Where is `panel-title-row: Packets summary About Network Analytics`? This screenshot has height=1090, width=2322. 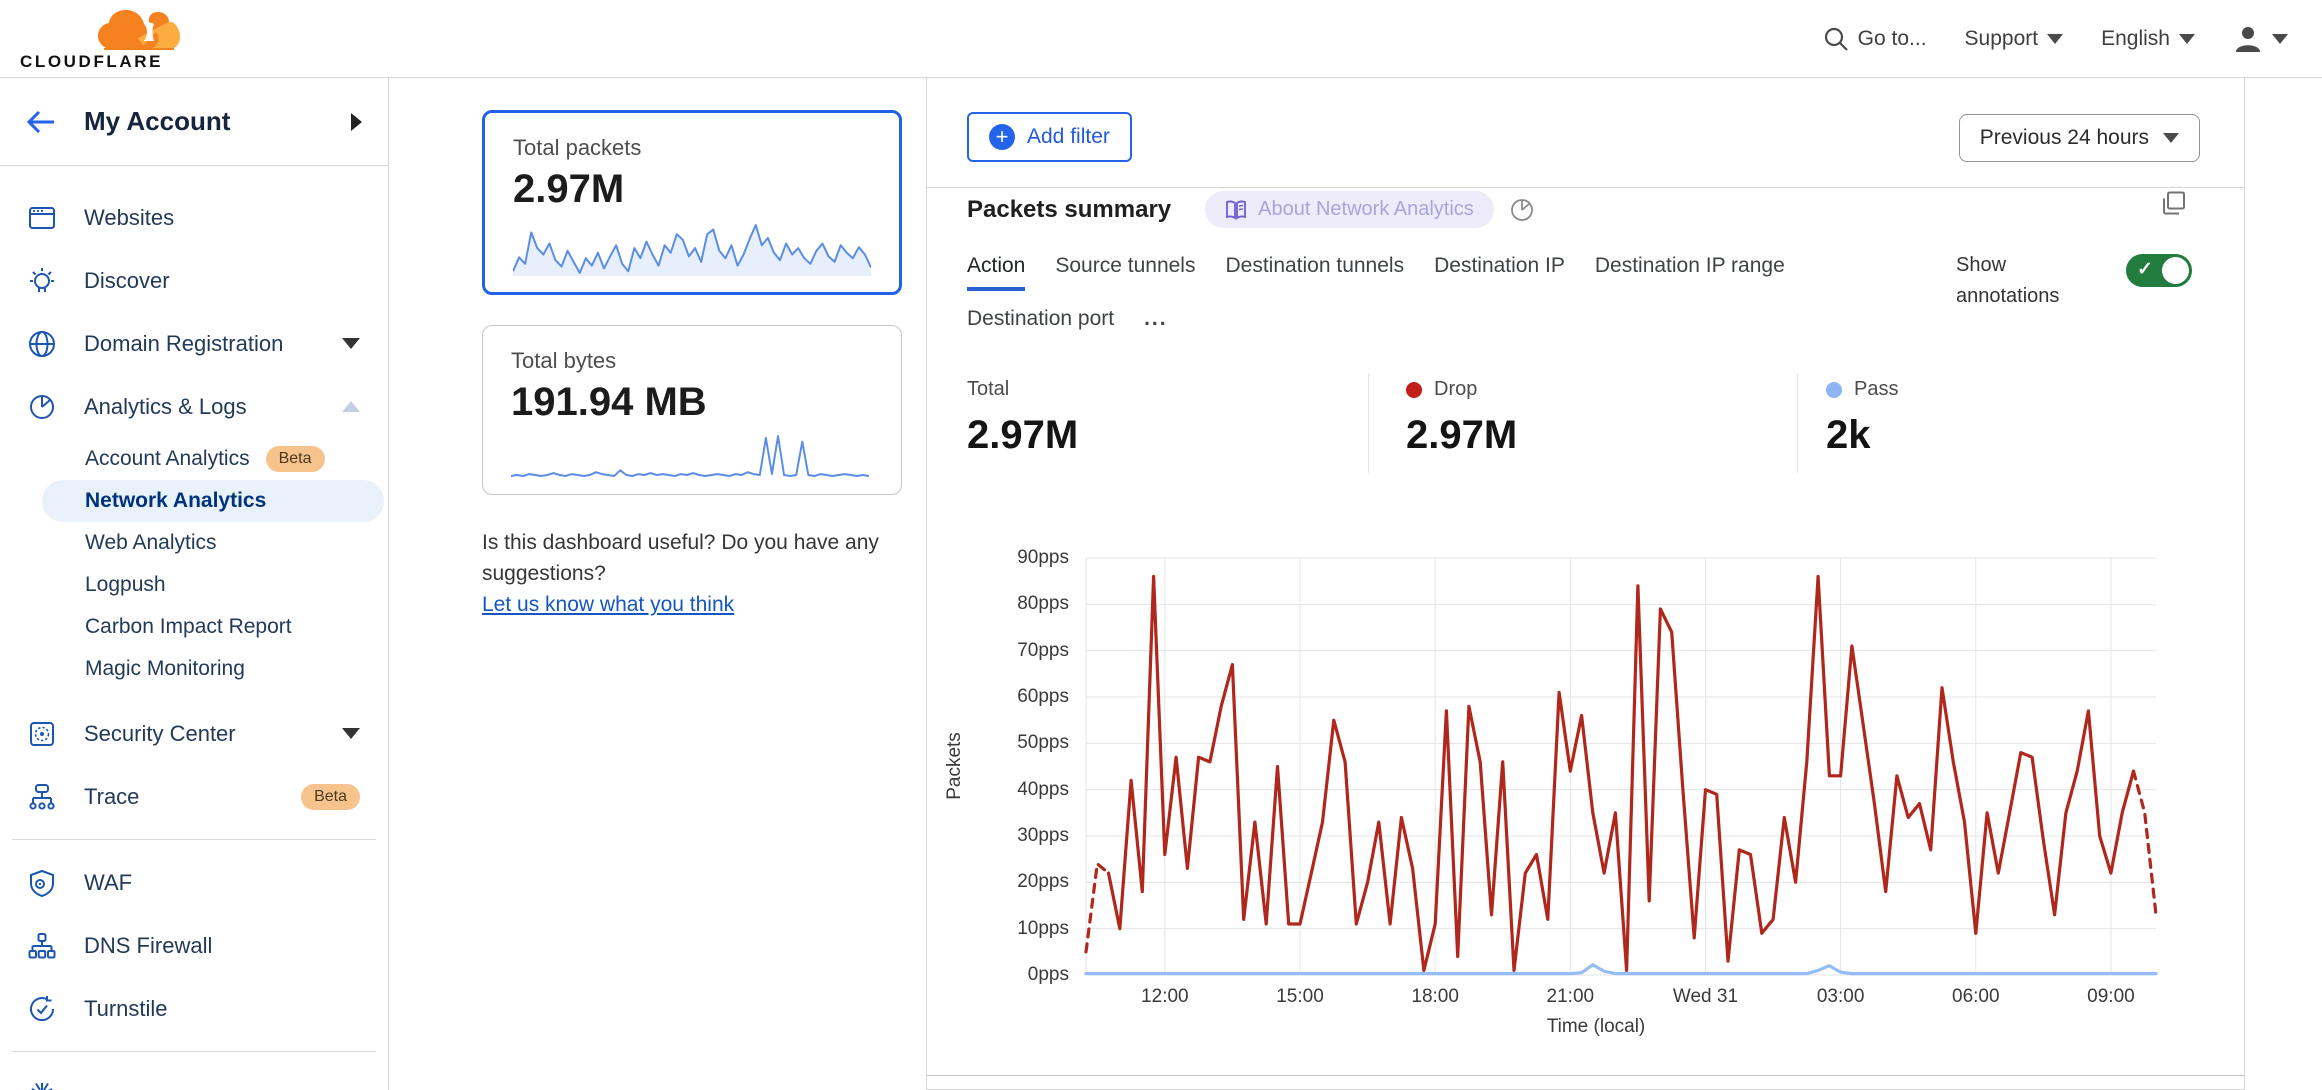
panel-title-row: Packets summary About Network Analytics is located at coordinates (1250, 209).